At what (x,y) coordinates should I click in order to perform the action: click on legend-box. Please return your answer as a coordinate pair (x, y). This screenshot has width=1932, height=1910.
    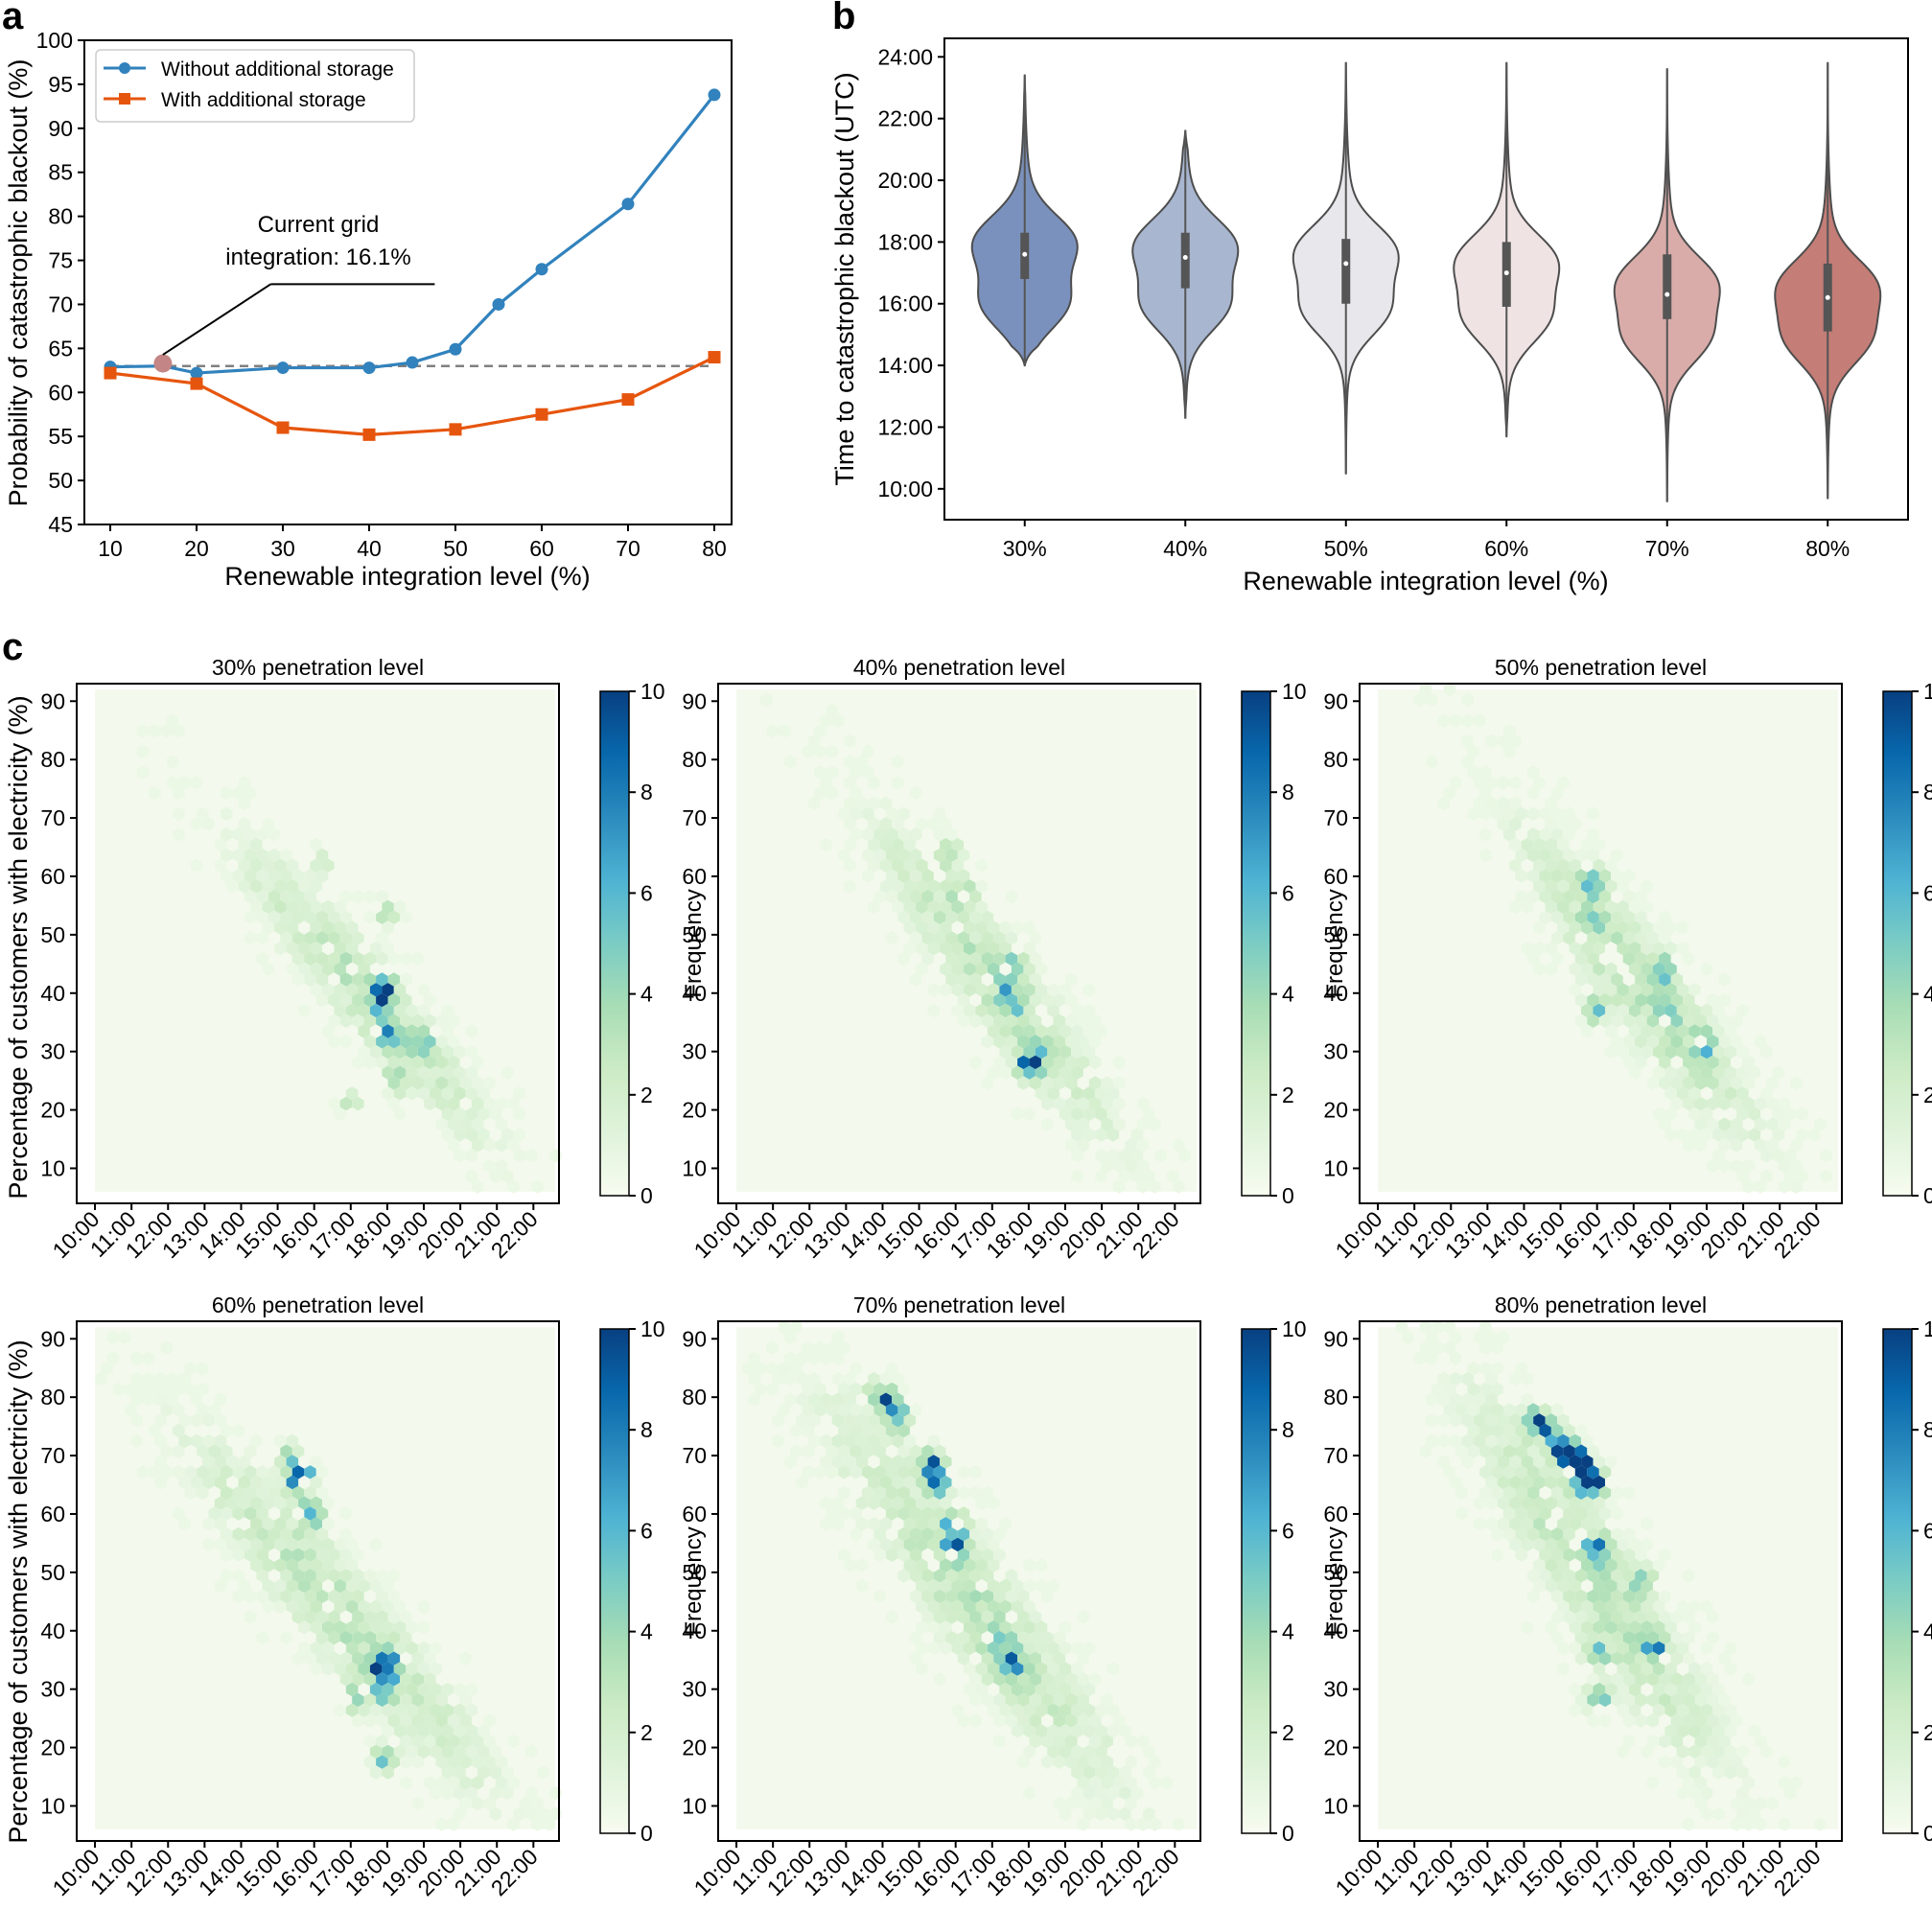
    Looking at the image, I should click on (255, 86).